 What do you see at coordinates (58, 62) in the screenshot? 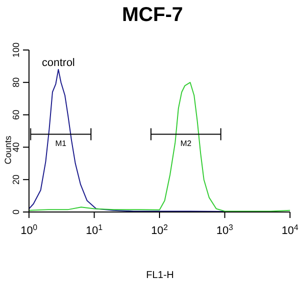
I see `series-label: control` at bounding box center [58, 62].